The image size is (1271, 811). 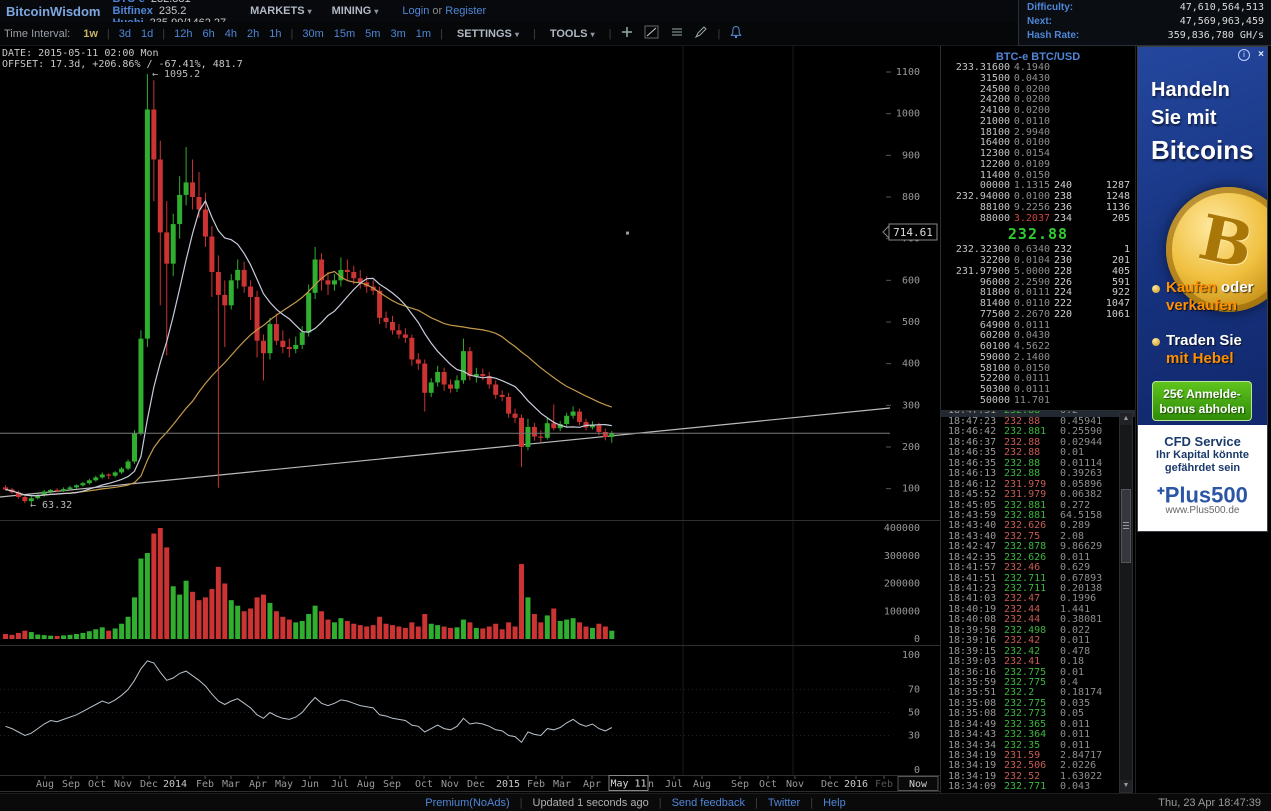 What do you see at coordinates (677, 33) in the screenshot?
I see `lines-icon` at bounding box center [677, 33].